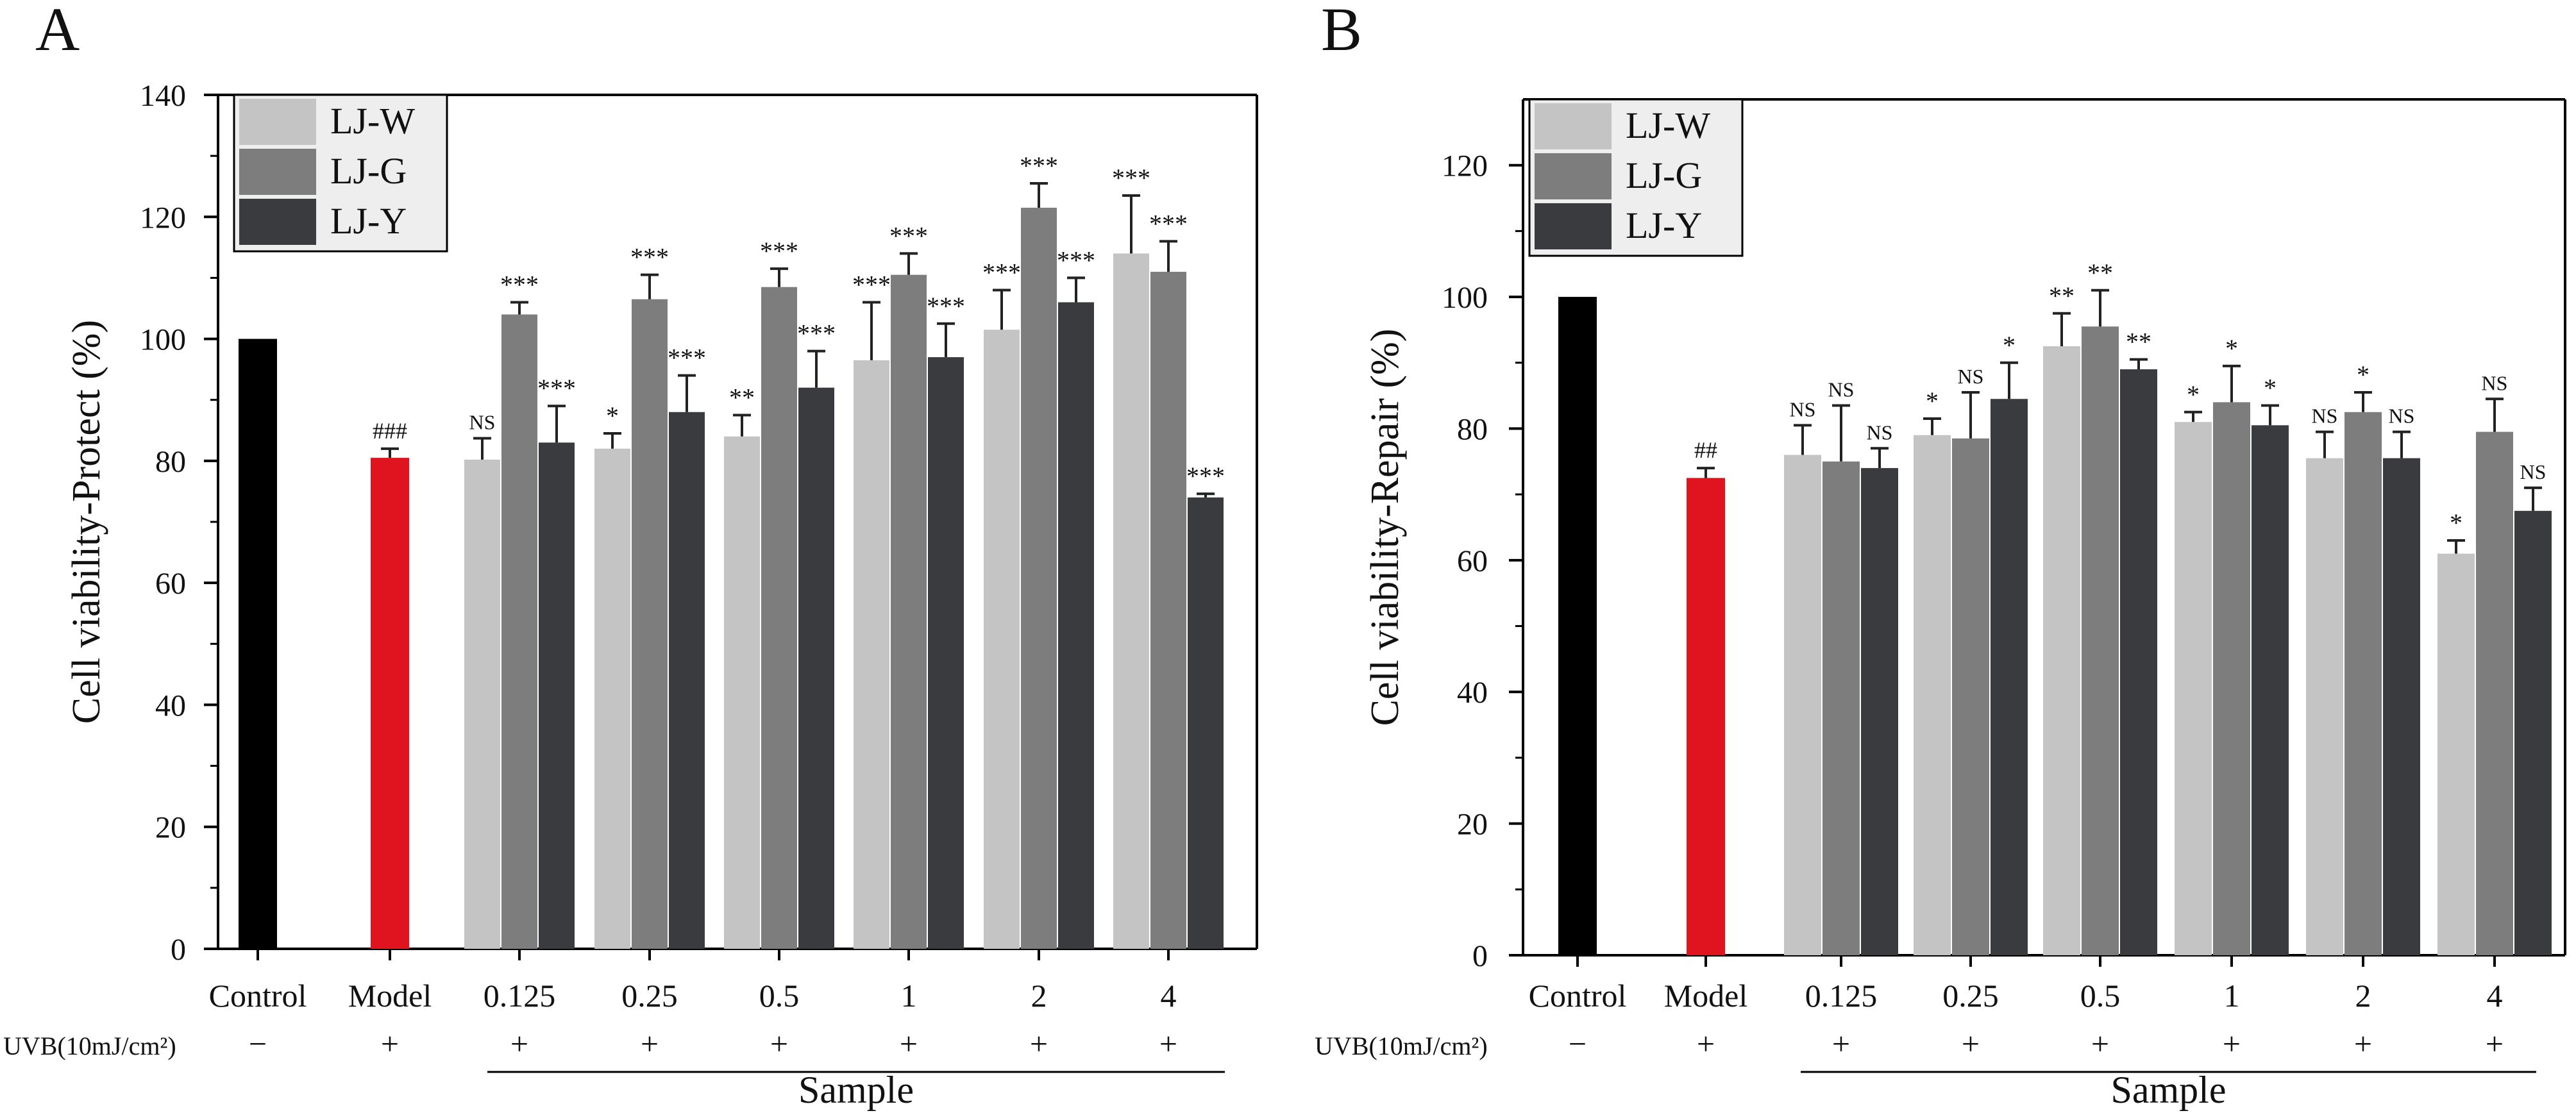  Describe the element at coordinates (2495, 996) in the screenshot. I see `x-tick-label: 4` at that location.